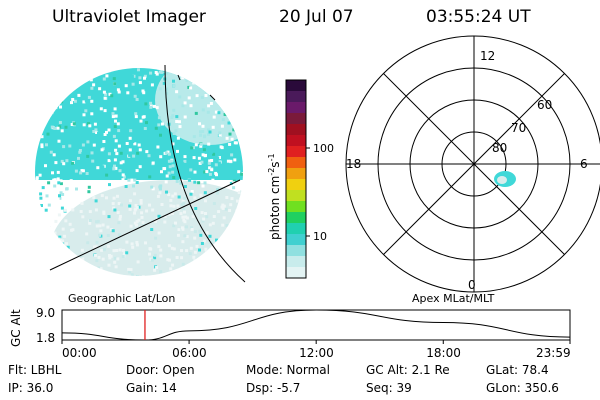 This screenshot has height=400, width=600. What do you see at coordinates (121, 298) in the screenshot?
I see `geo-caption: Geographic Lat/Lon` at bounding box center [121, 298].